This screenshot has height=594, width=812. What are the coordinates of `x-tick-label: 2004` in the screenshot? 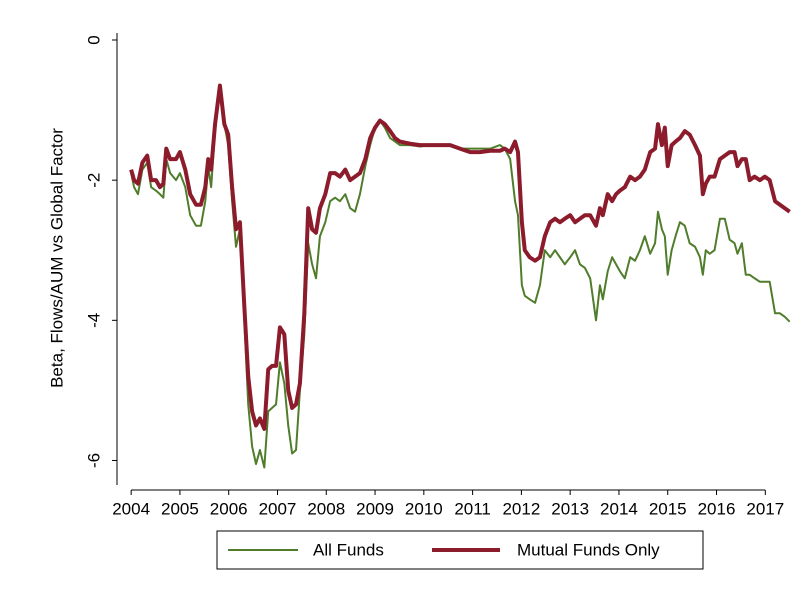 It's located at (131, 508).